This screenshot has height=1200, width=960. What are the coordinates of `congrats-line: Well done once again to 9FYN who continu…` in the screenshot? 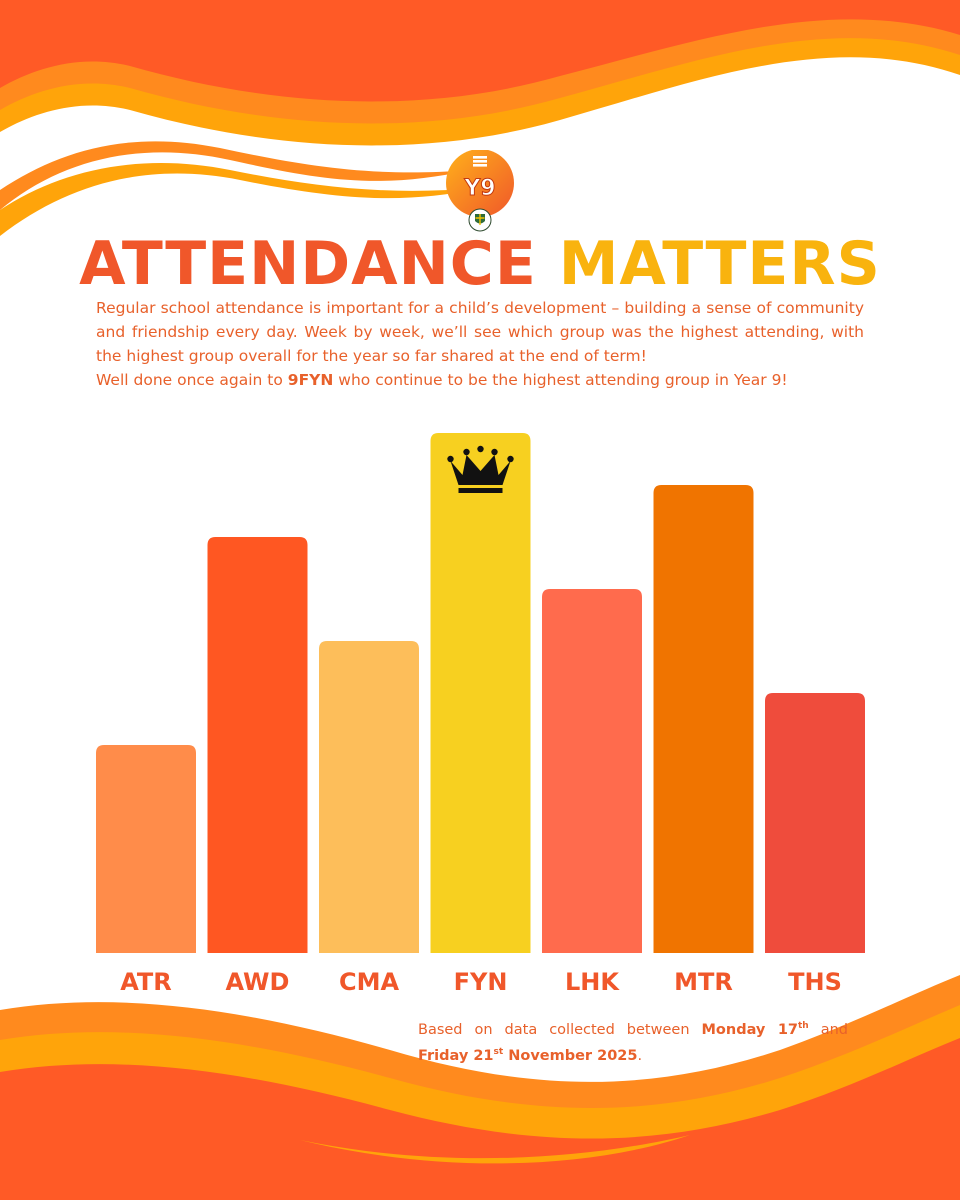 It's located at (480, 380).